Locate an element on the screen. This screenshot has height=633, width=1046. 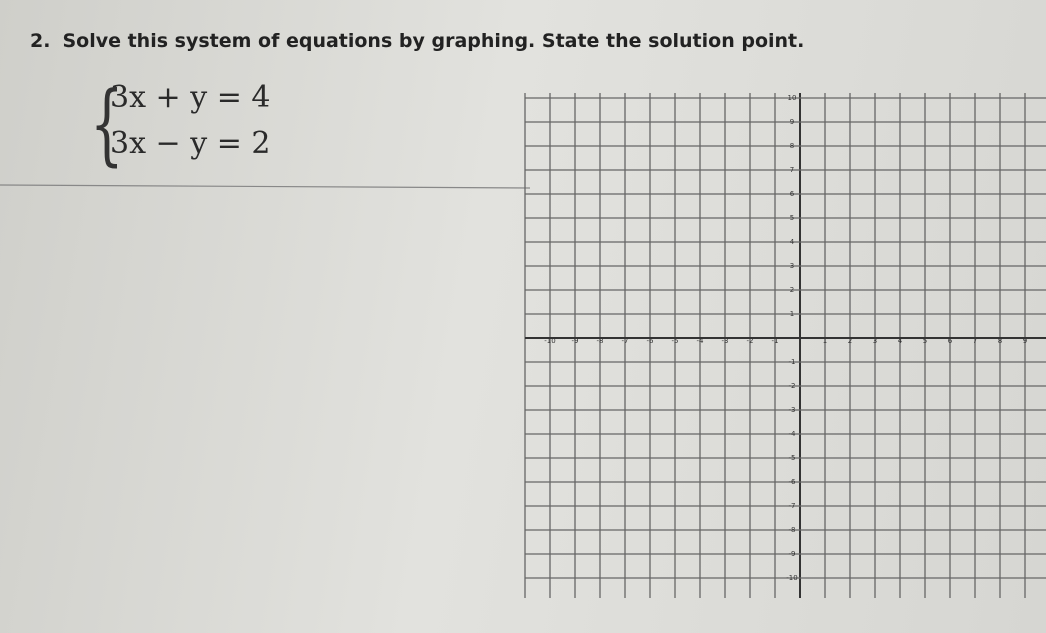
x-tick-label: -6 is located at coordinates (651, 341).